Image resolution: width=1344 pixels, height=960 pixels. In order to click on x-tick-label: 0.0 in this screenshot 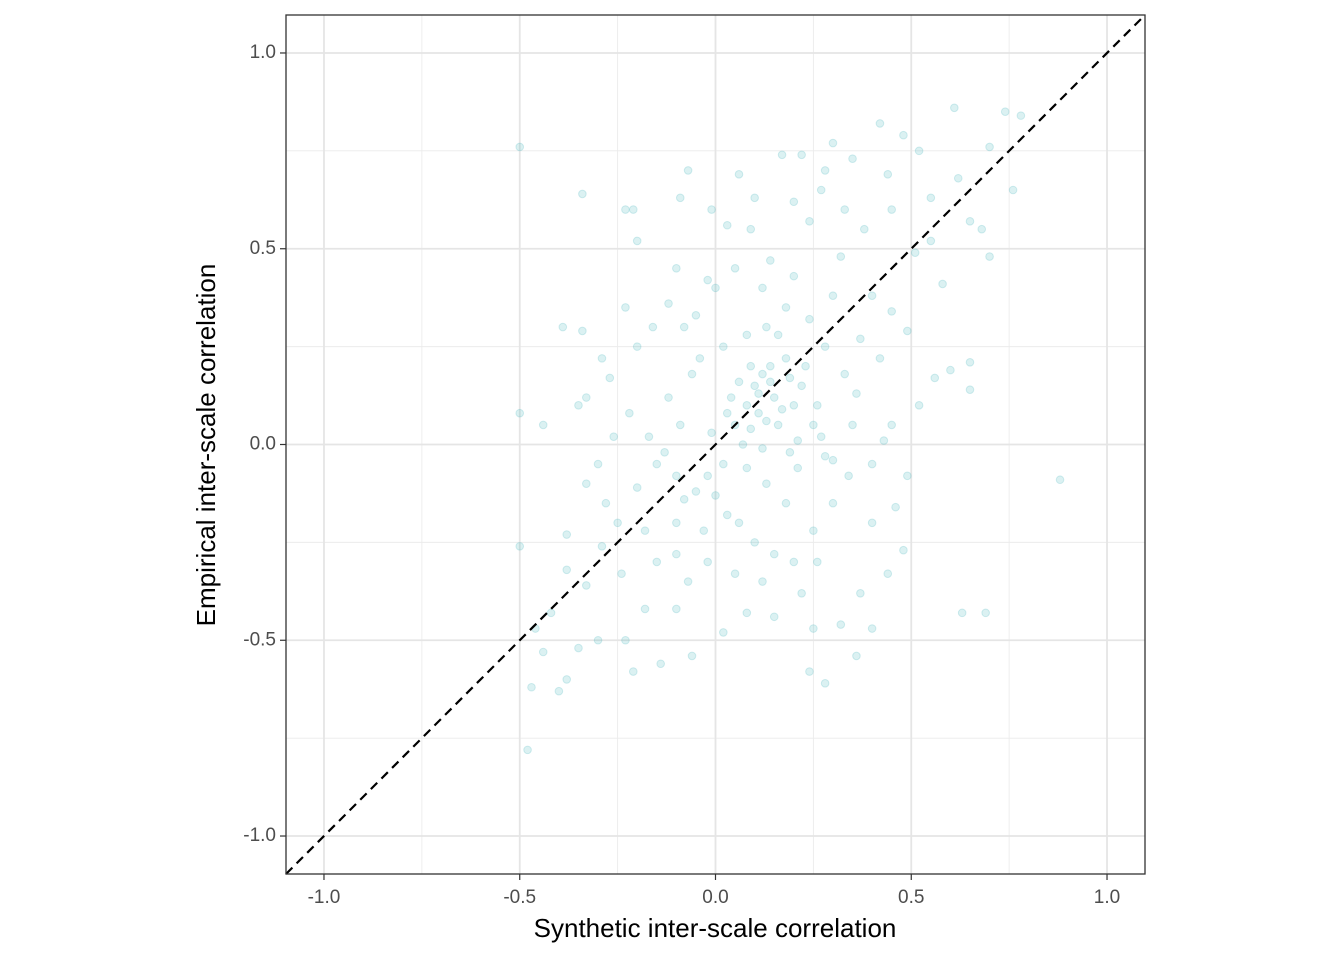, I will do `click(715, 897)`.